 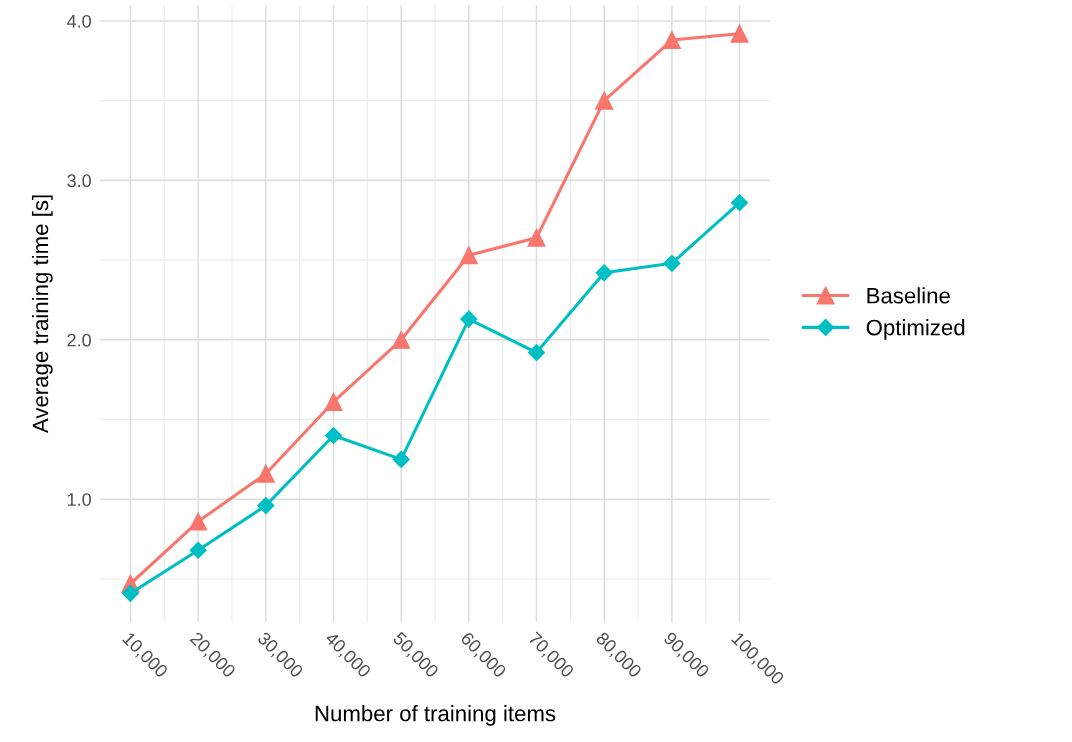 I want to click on y-axis-title: Average training time [s], so click(x=42, y=314).